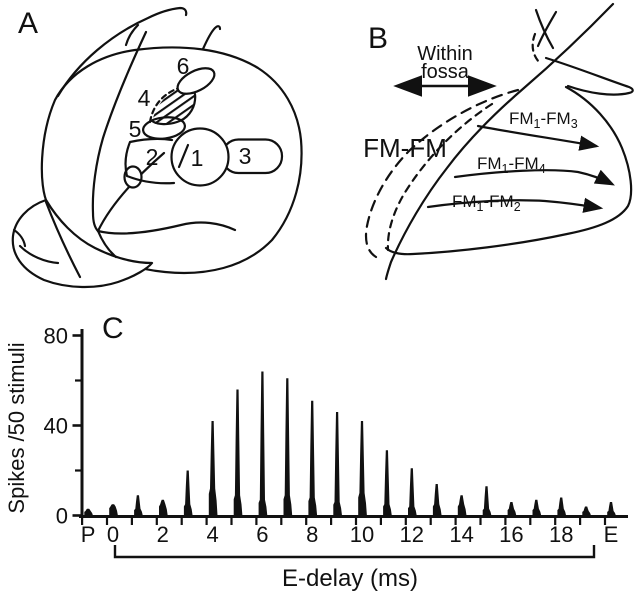  I want to click on region-3-label: 3, so click(245, 156).